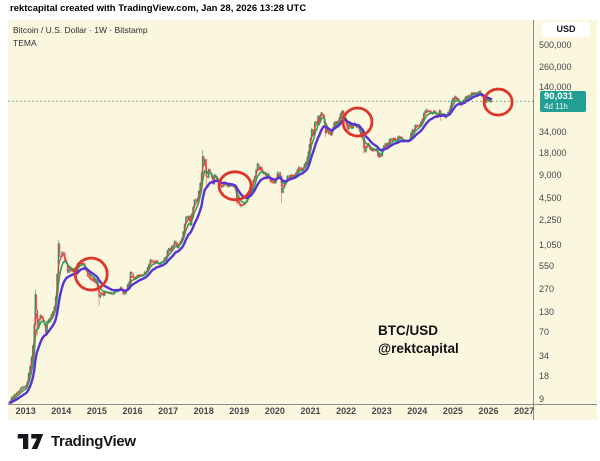 This screenshot has height=461, width=600. Describe the element at coordinates (550, 197) in the screenshot. I see `price-tick-label: 4,500` at that location.